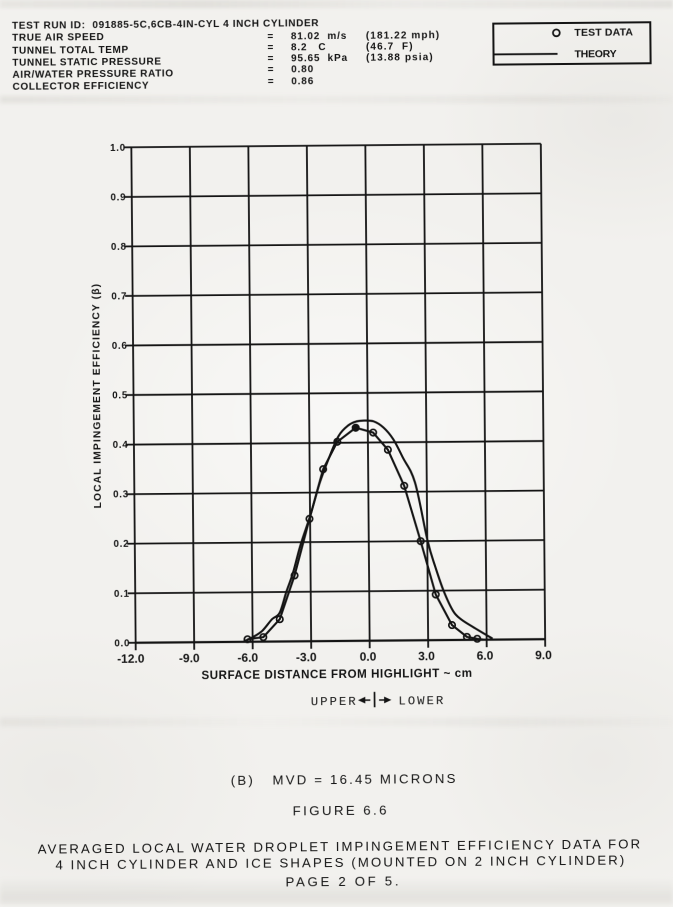 This screenshot has width=673, height=907. I want to click on svg-text: 0.5, so click(120, 395).